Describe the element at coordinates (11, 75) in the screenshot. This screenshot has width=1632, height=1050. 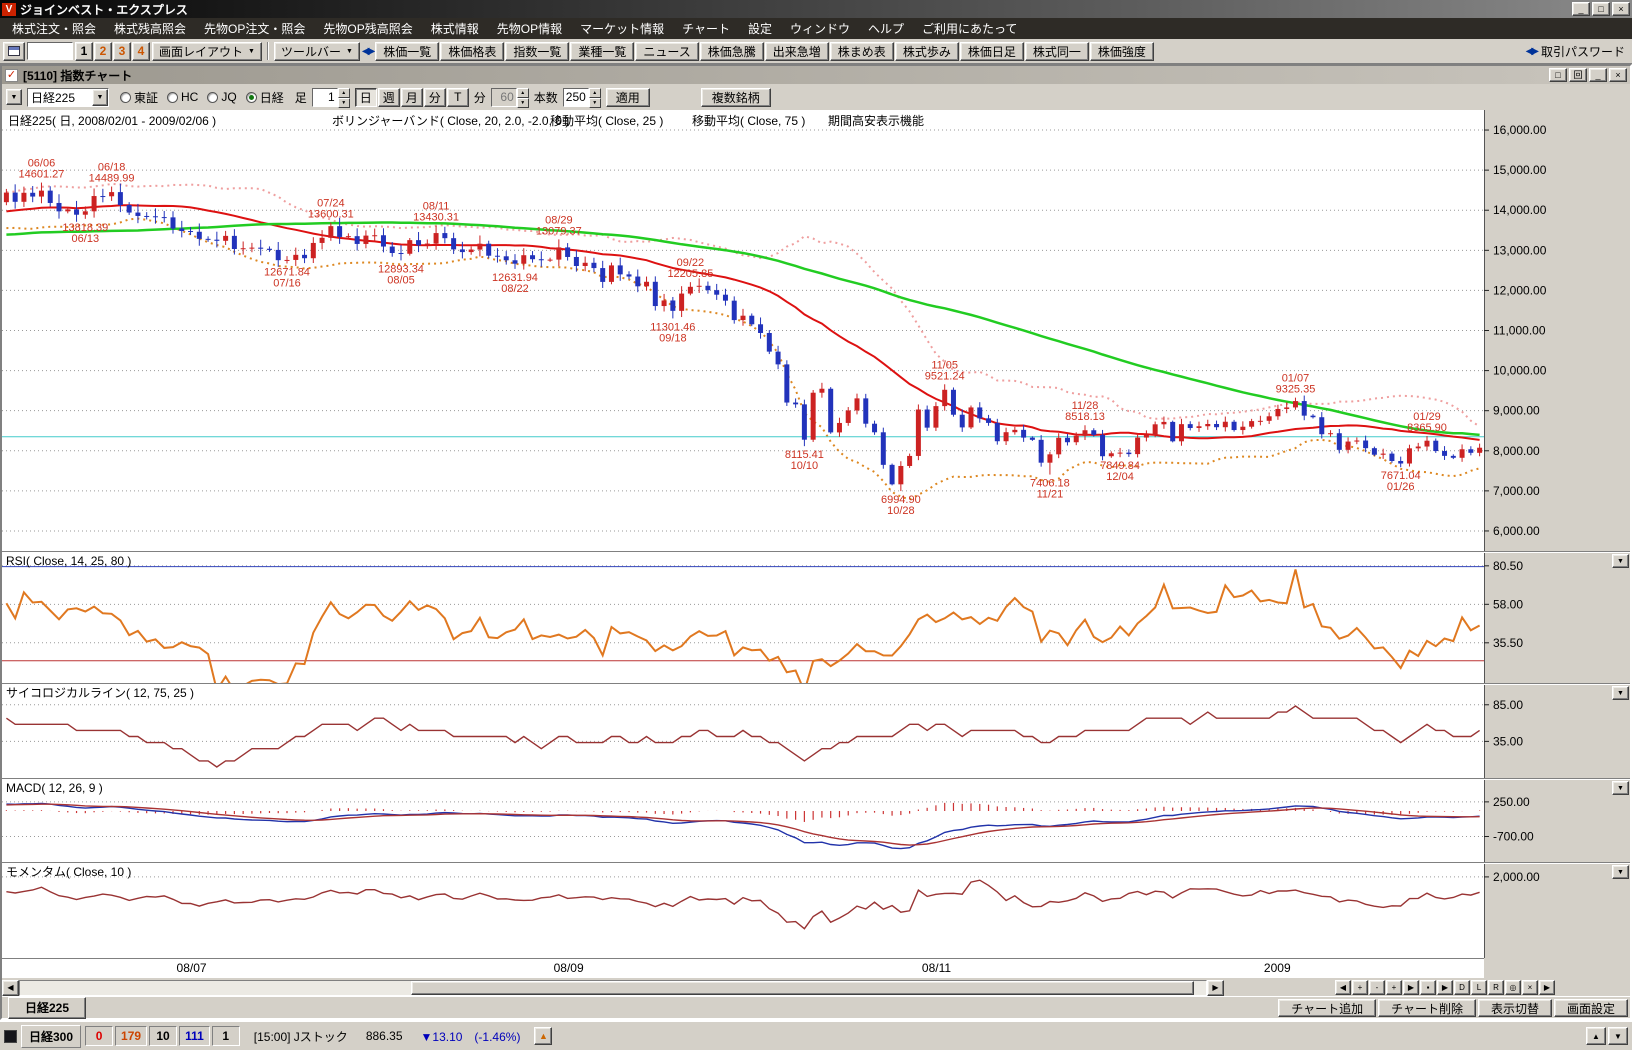
I see `chart-window-check-icon: ✓` at that location.